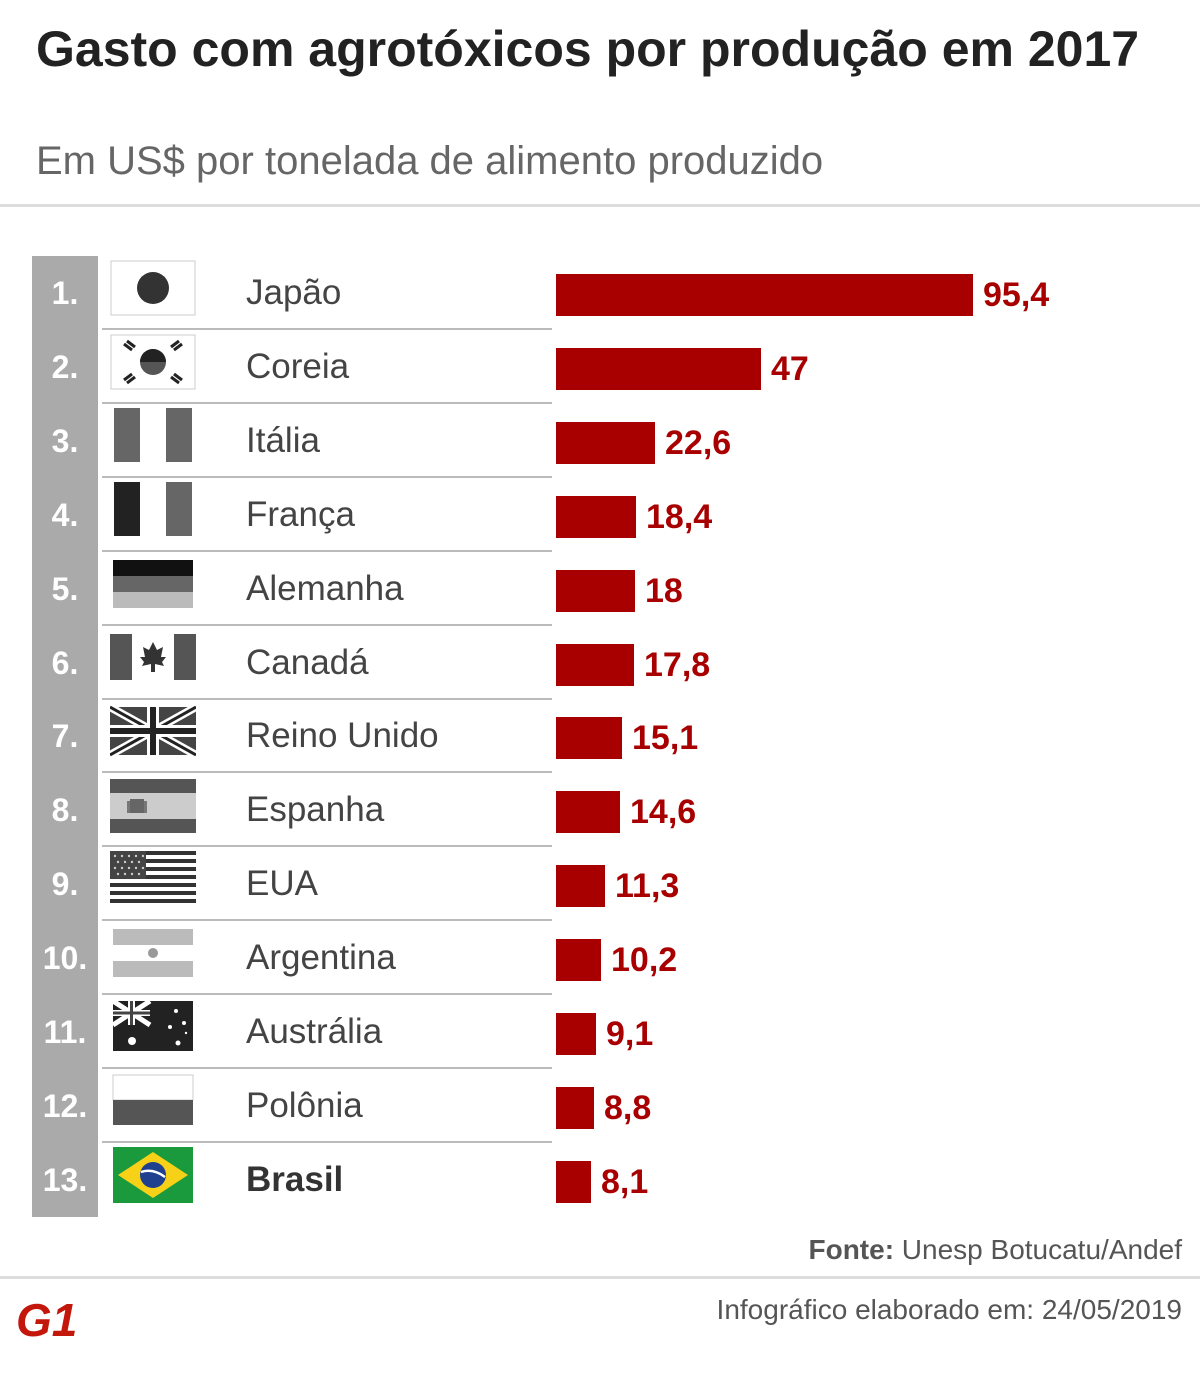  Describe the element at coordinates (65, 1179) in the screenshot. I see `rank-label: 13.` at that location.